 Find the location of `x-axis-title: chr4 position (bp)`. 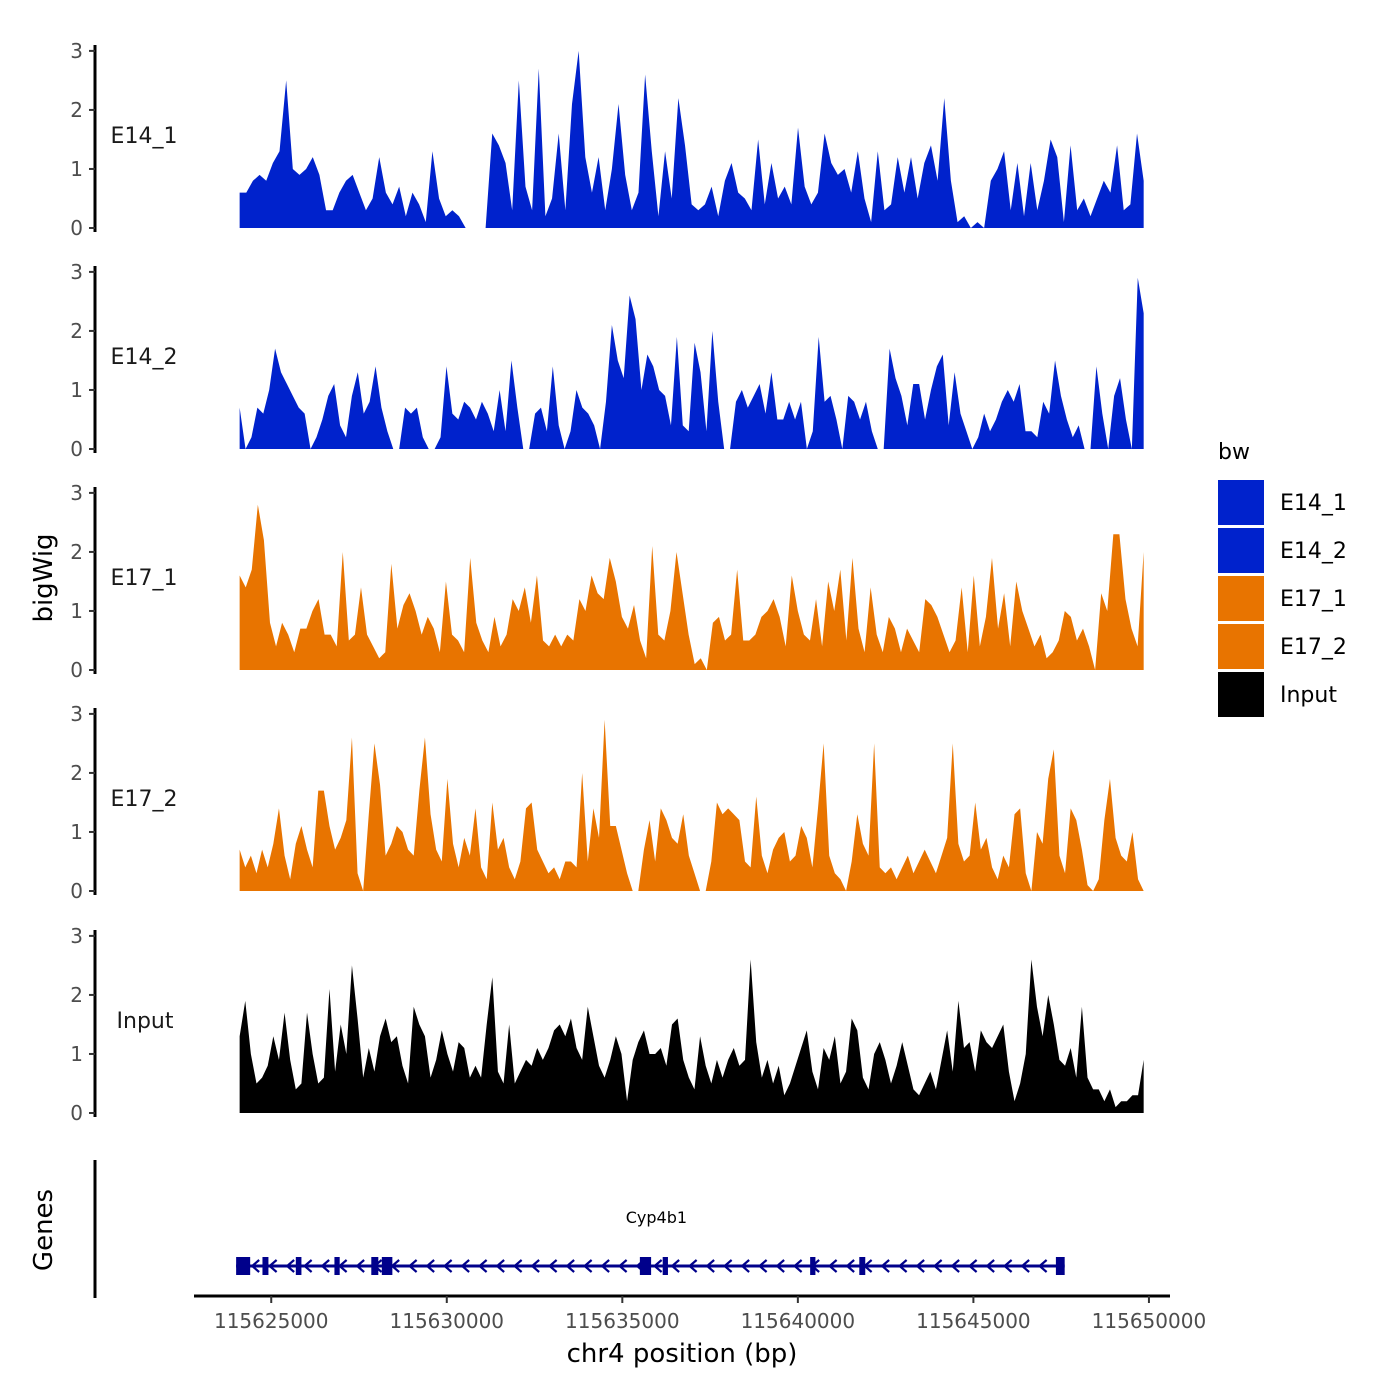

x-axis-title: chr4 position (bp) is located at coordinates (682, 1354).